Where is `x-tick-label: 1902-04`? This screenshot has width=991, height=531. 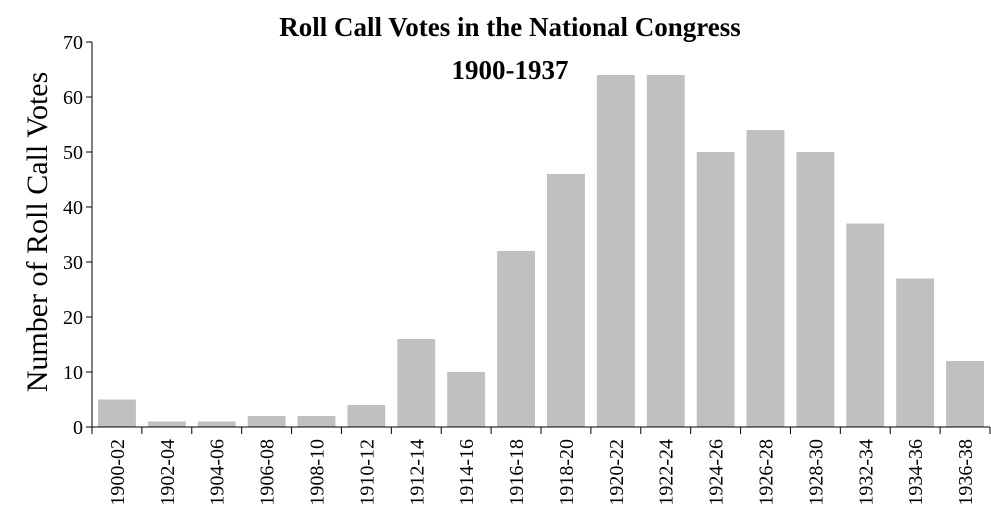
x-tick-label: 1902-04 is located at coordinates (168, 472).